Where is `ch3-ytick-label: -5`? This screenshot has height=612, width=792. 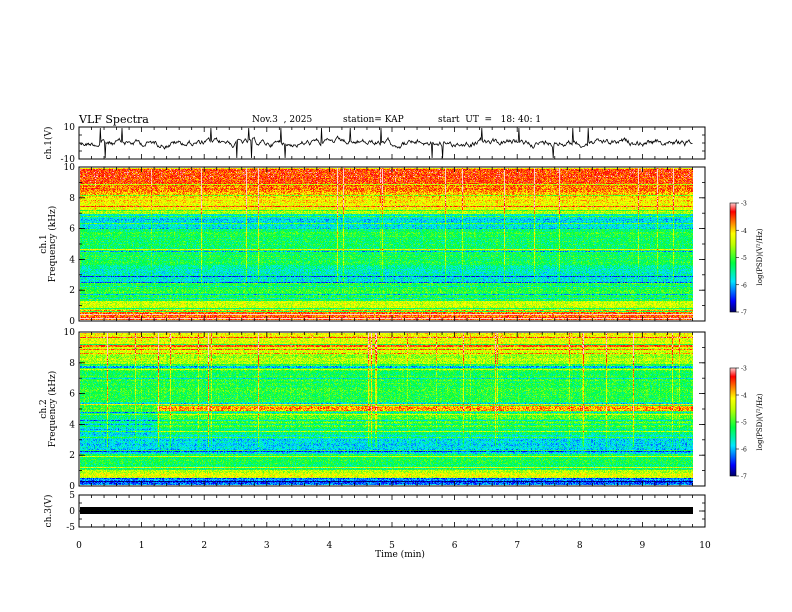
ch3-ytick-label: -5 is located at coordinates (70, 528).